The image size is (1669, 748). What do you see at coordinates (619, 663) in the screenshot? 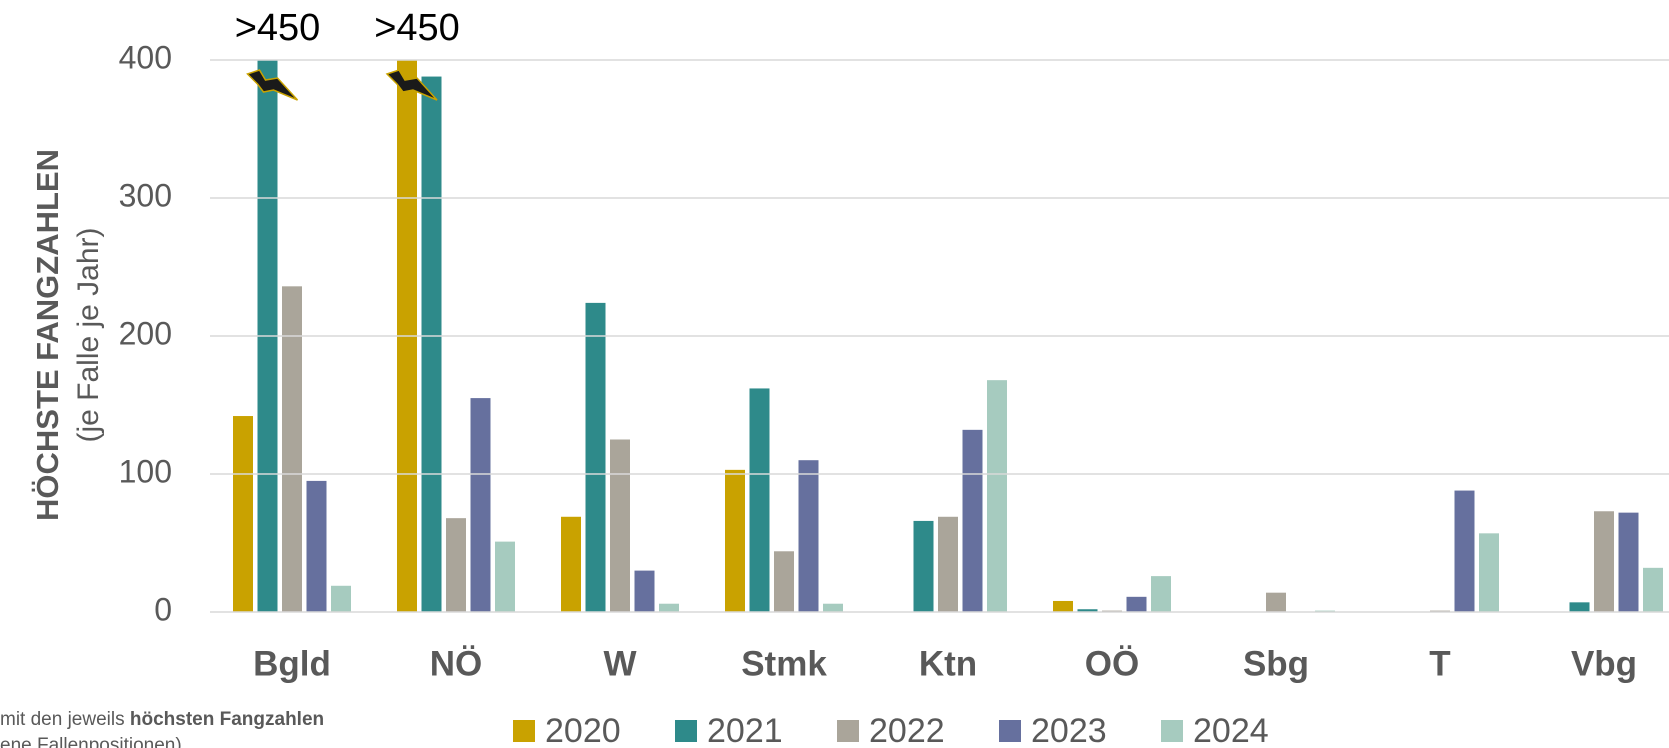
I see `x-tick-label: W` at bounding box center [619, 663].